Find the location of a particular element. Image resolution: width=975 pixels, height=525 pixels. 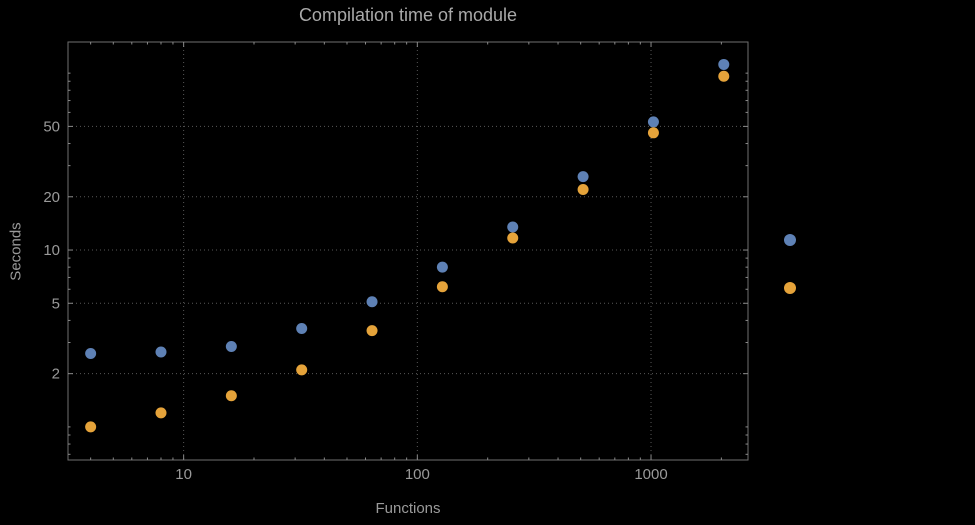

svg-text: 50 is located at coordinates (51, 126).